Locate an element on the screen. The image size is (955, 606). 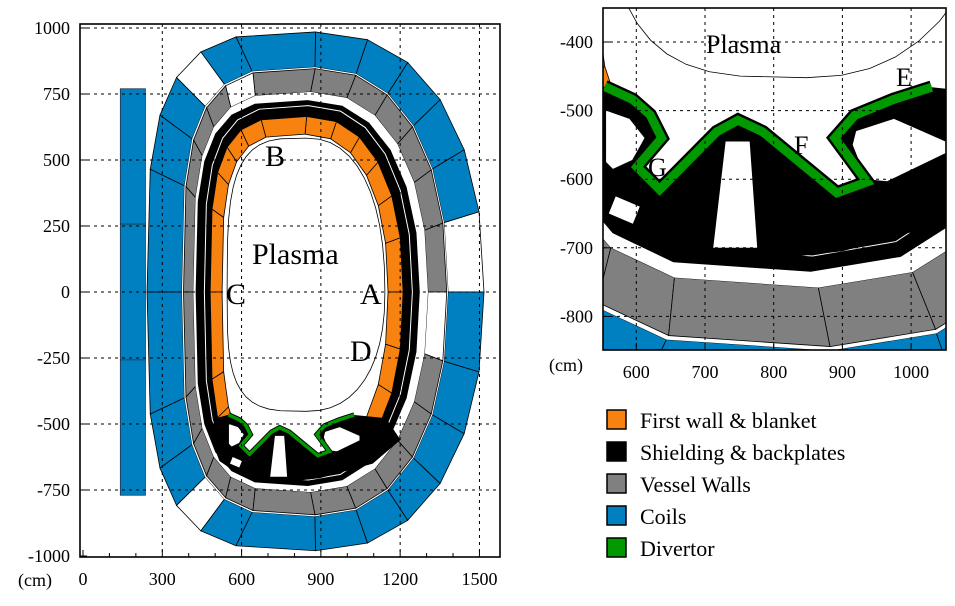
label-G: G is located at coordinates (657, 167).